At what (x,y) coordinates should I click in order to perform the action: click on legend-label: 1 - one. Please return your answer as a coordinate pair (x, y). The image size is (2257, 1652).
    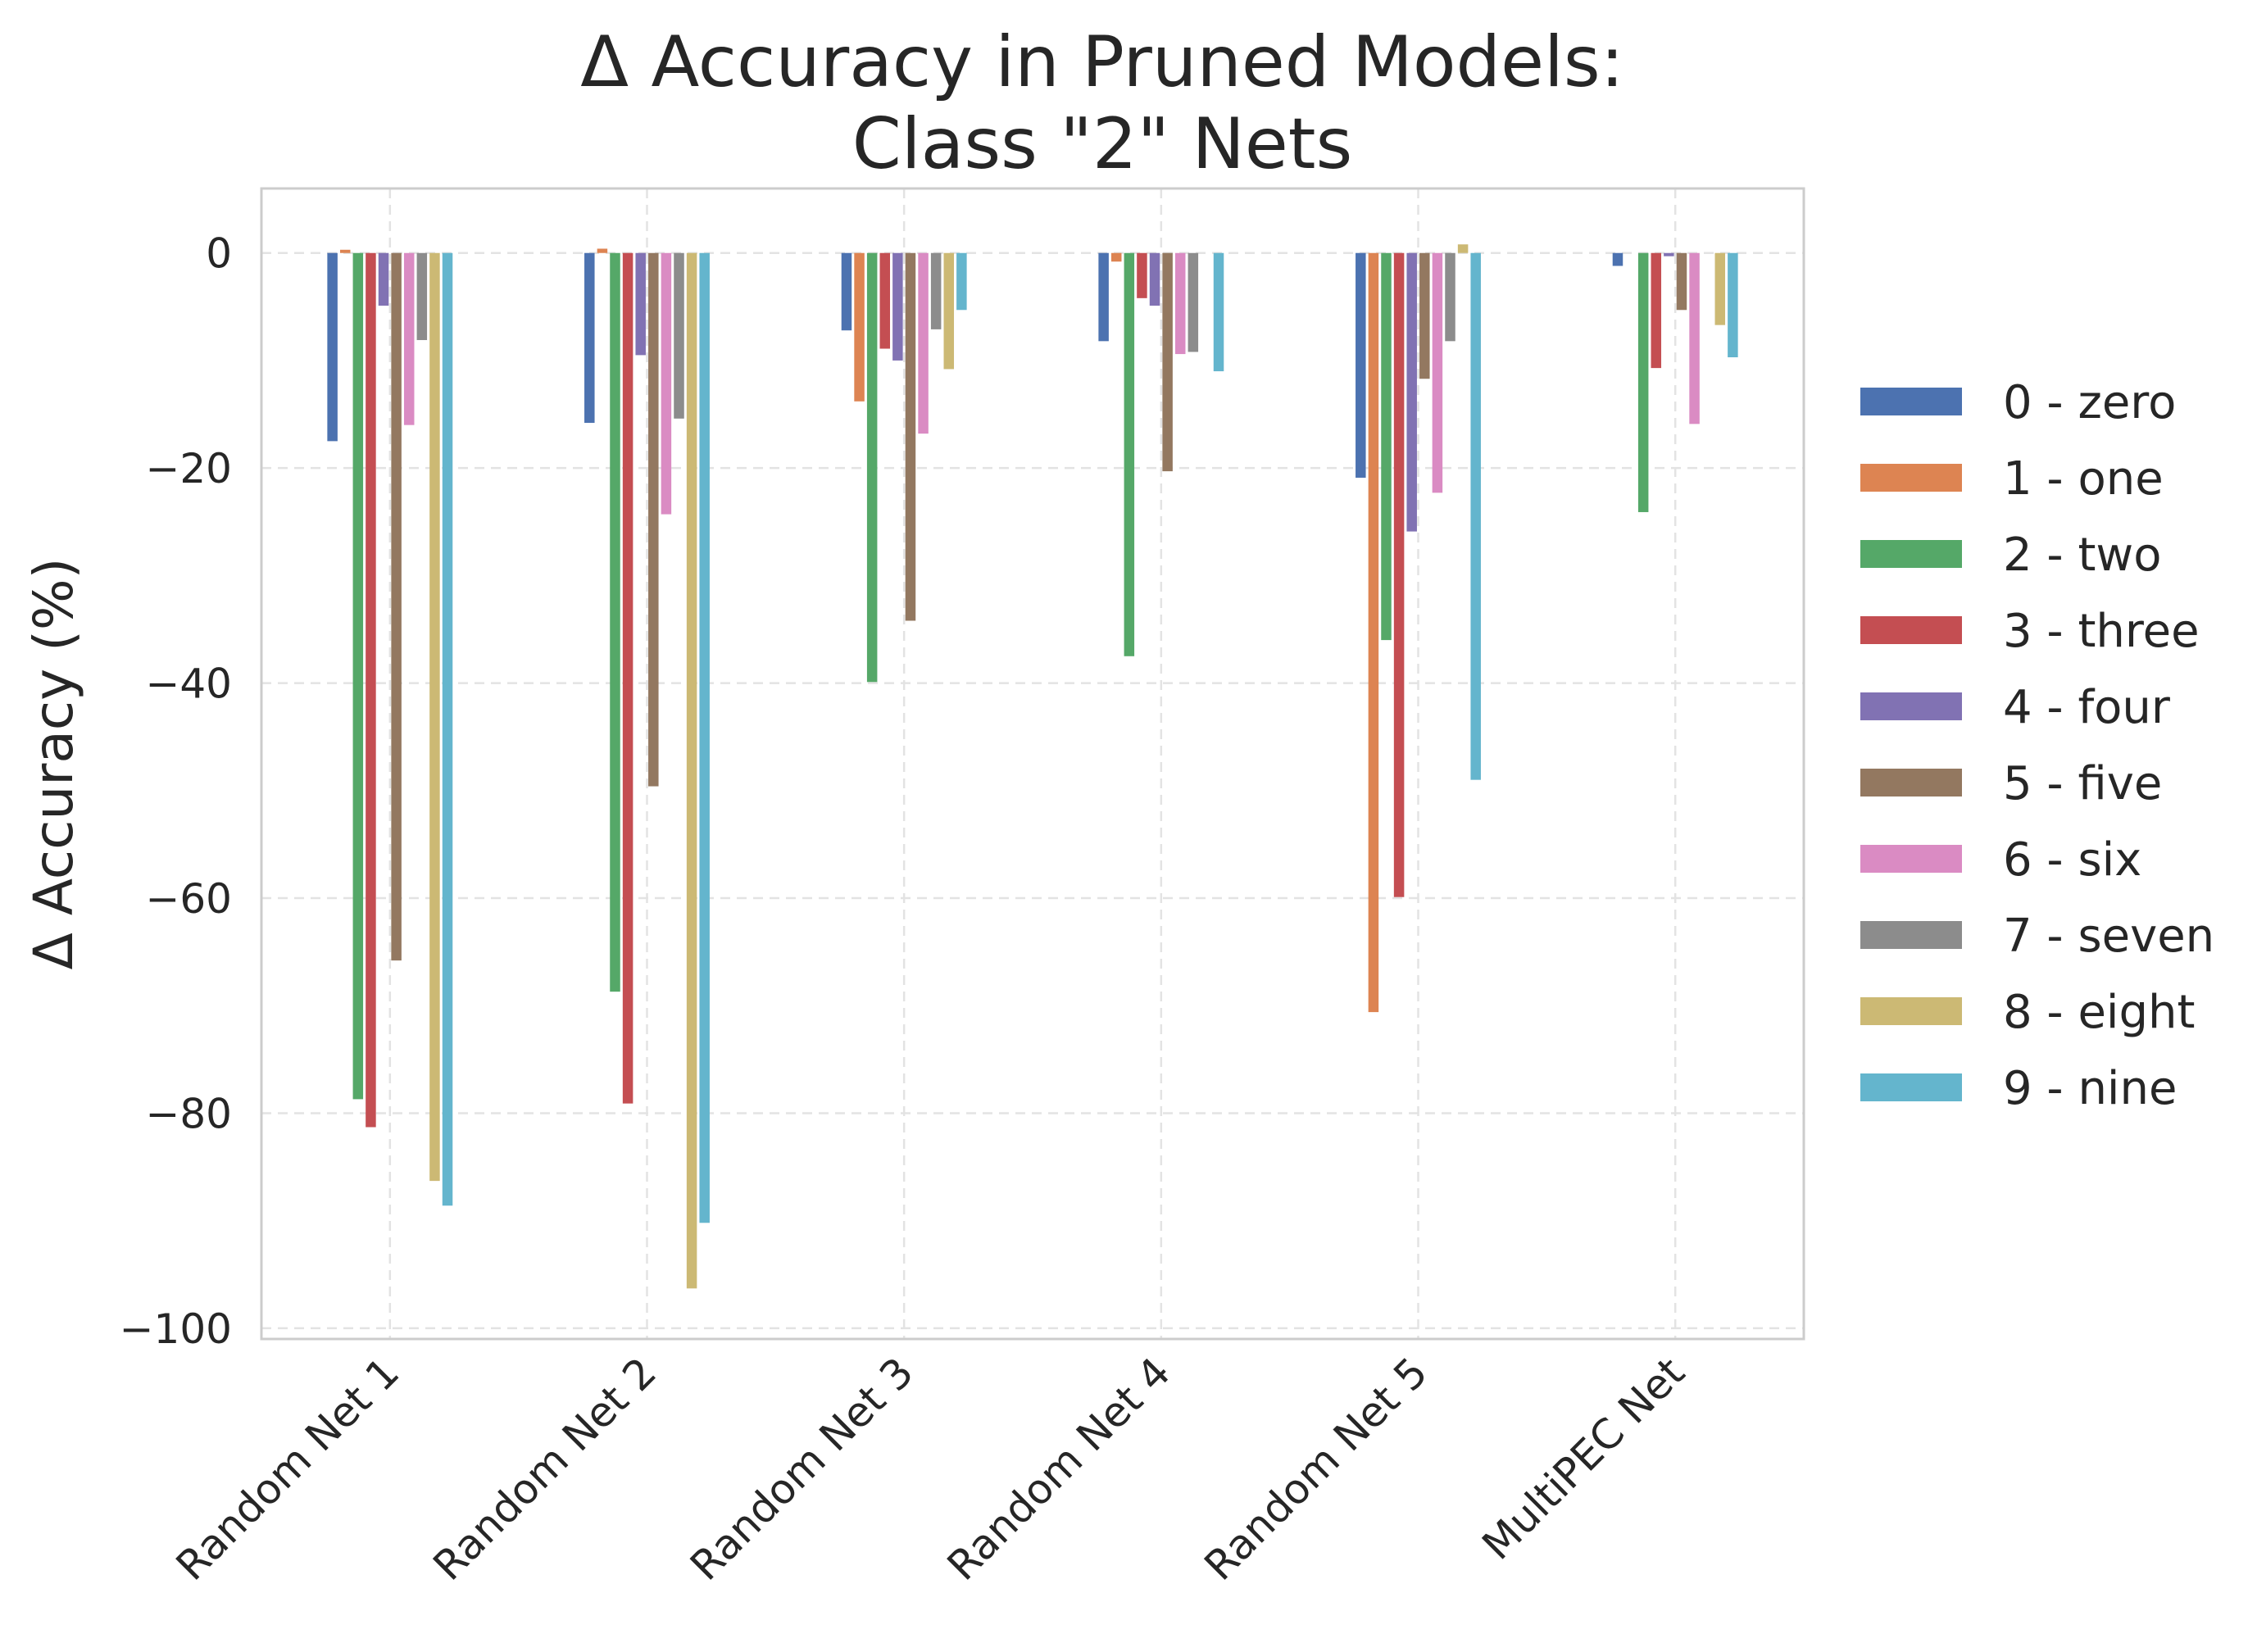
    Looking at the image, I should click on (2083, 479).